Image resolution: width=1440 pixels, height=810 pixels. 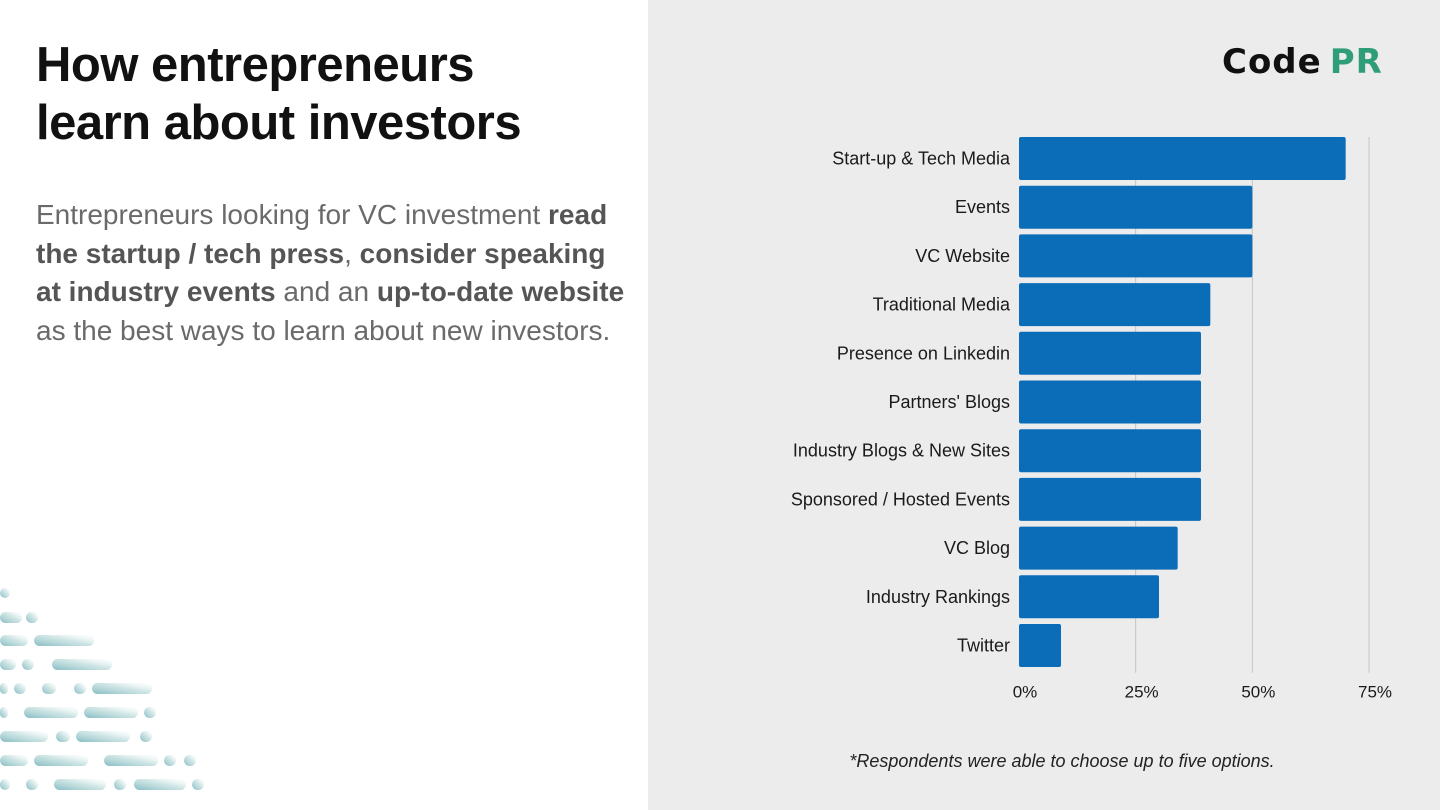 What do you see at coordinates (326, 291) in the screenshot?
I see `description-part-3: and an` at bounding box center [326, 291].